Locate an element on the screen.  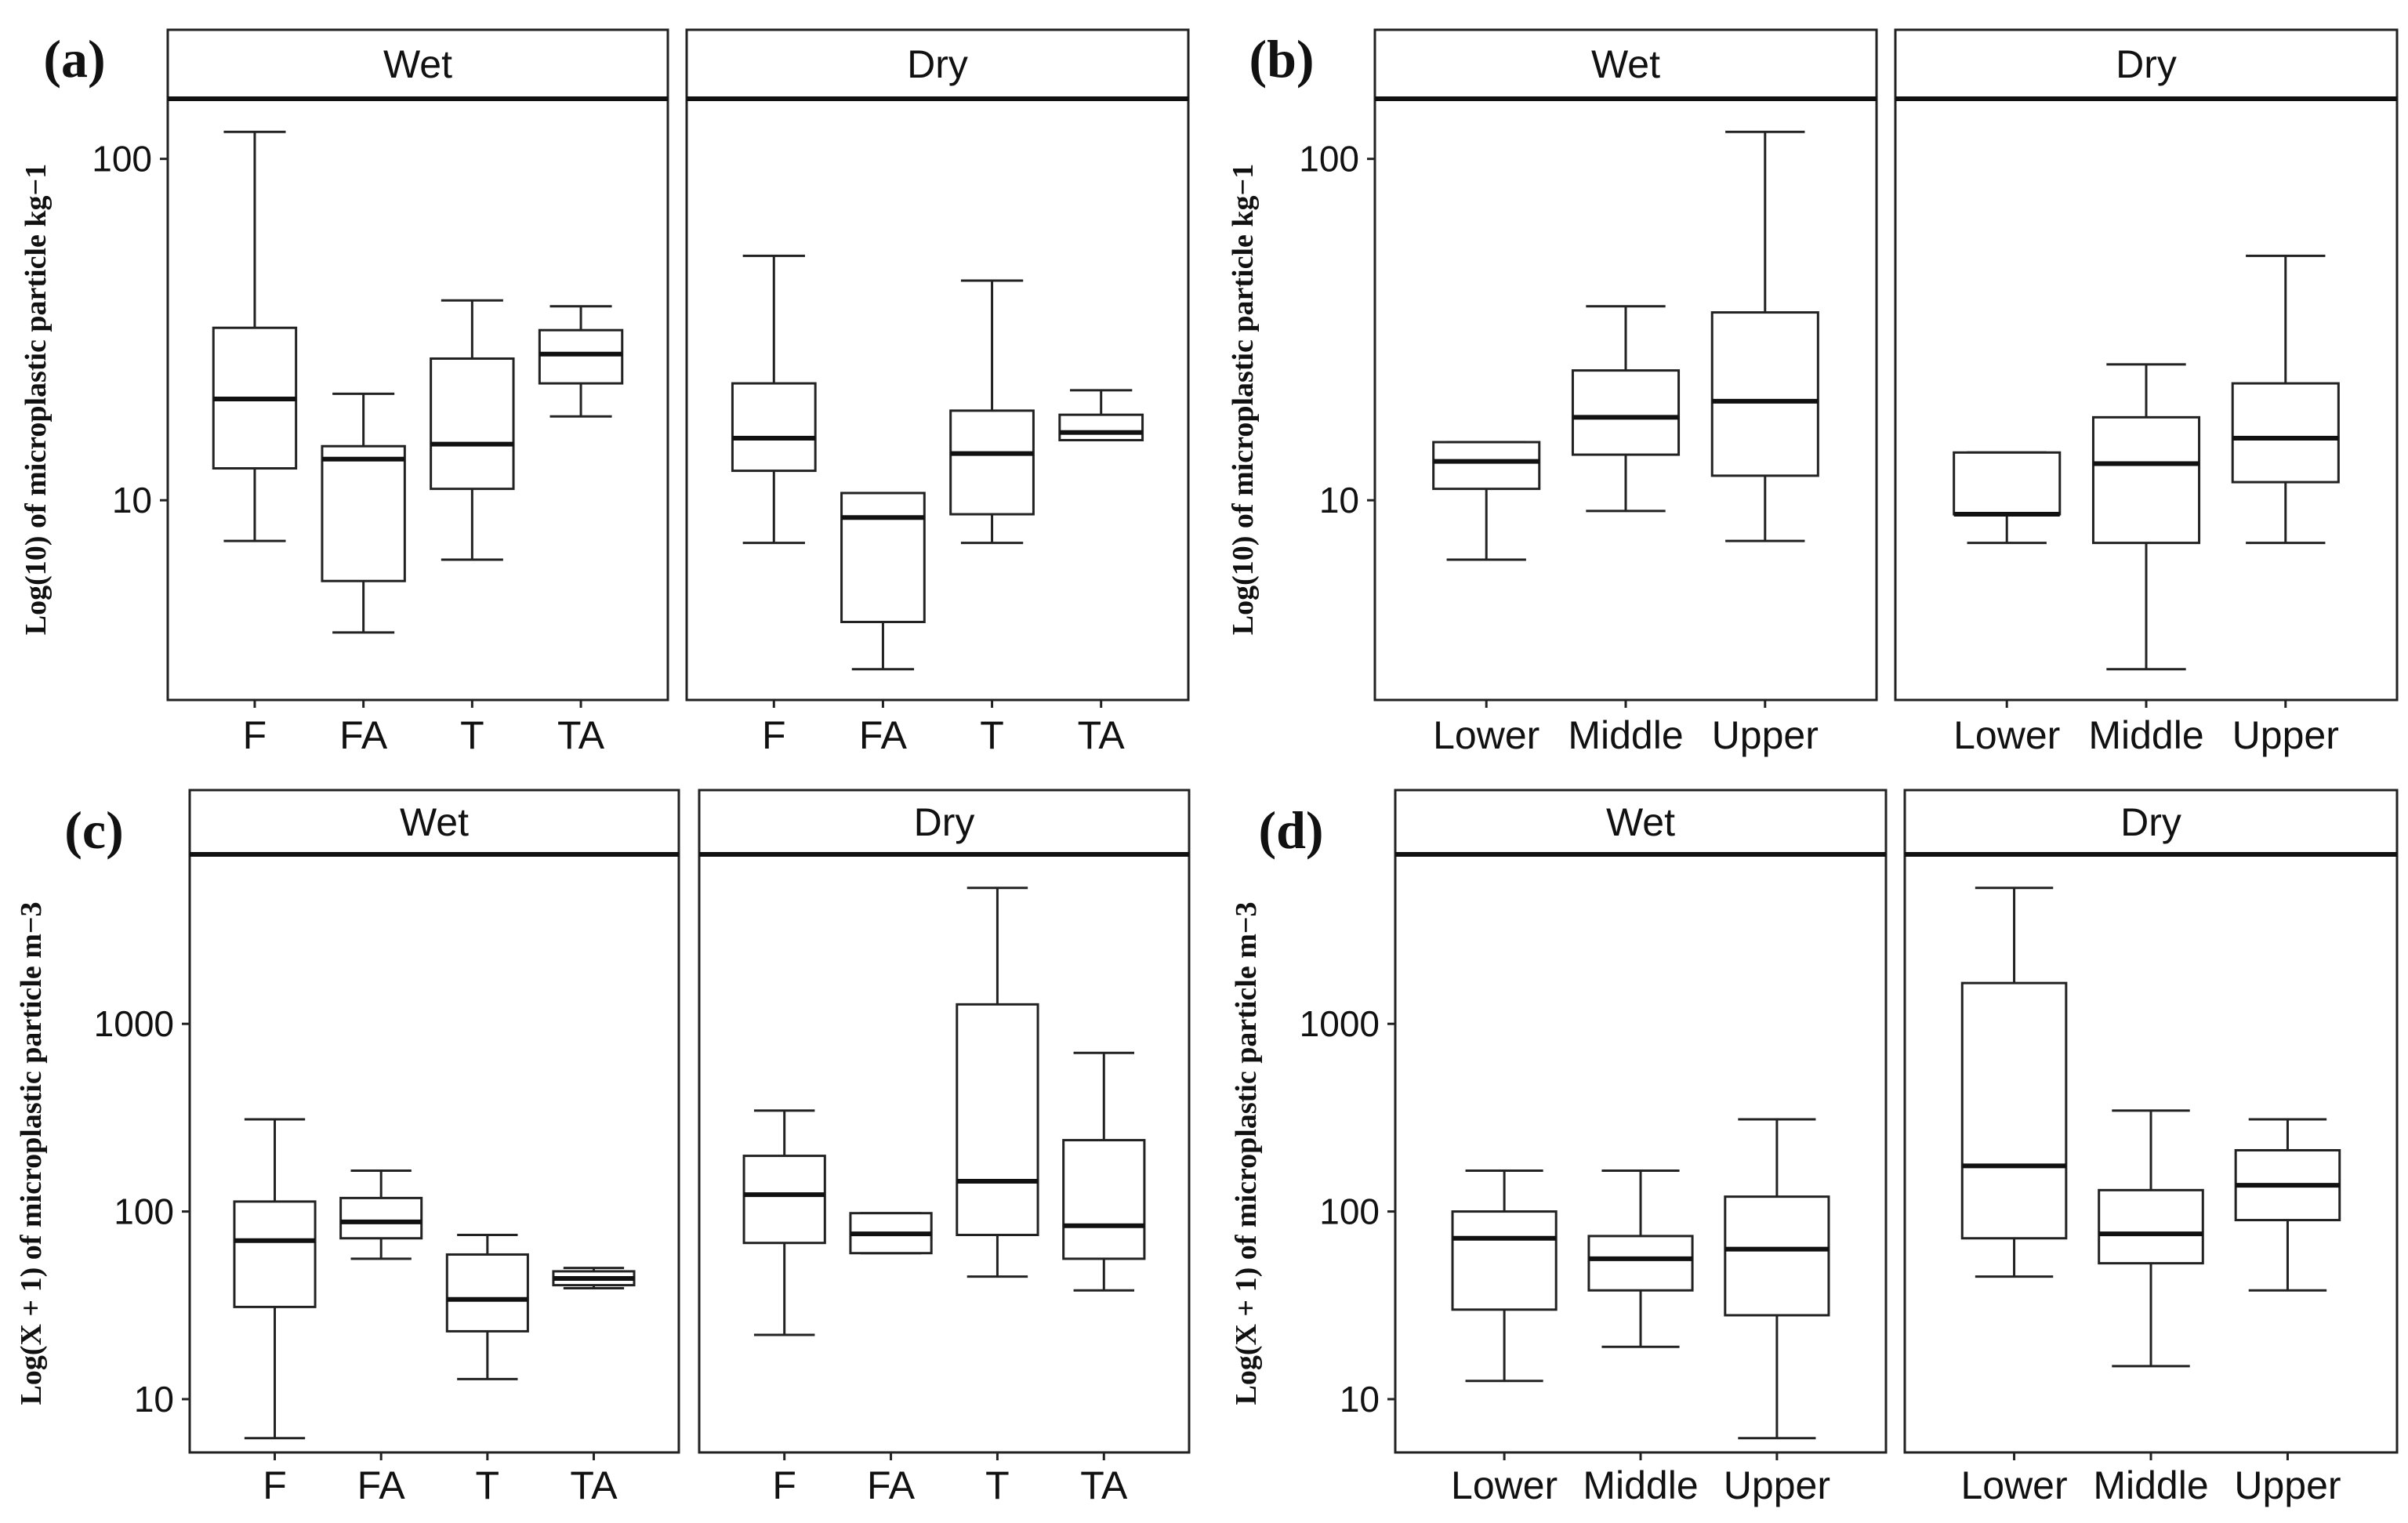
panel-letter: (a) is located at coordinates (74, 59).